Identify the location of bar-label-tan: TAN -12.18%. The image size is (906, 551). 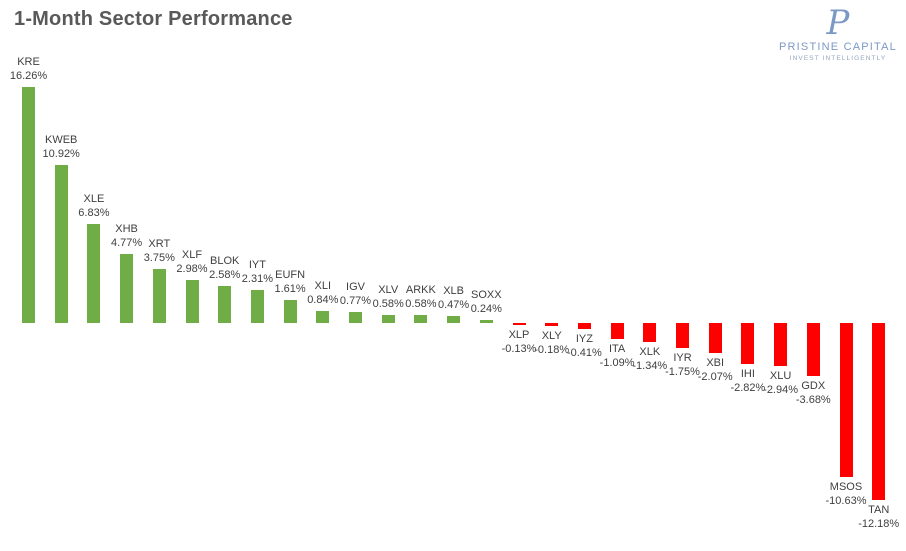
(876, 517).